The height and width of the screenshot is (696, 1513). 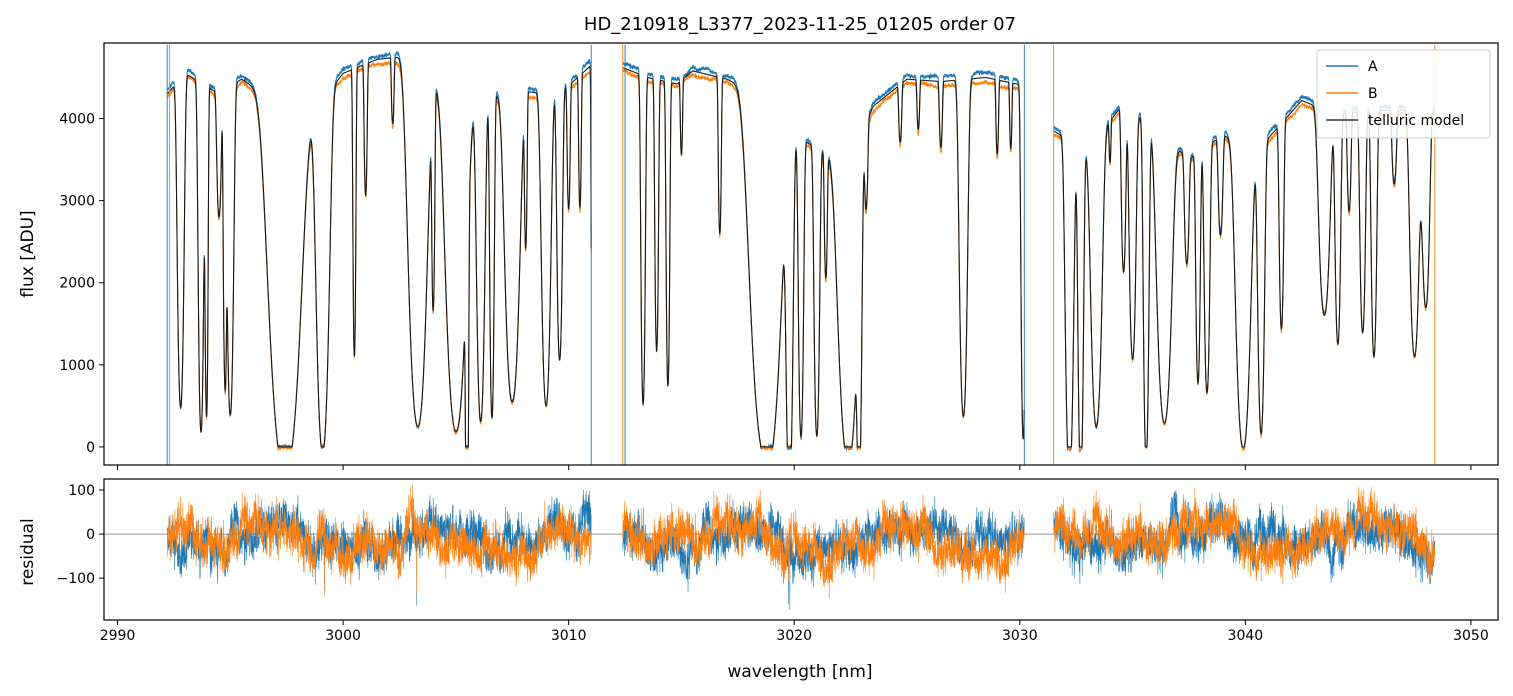 I want to click on residual-y-axis-label: residual, so click(x=28, y=551).